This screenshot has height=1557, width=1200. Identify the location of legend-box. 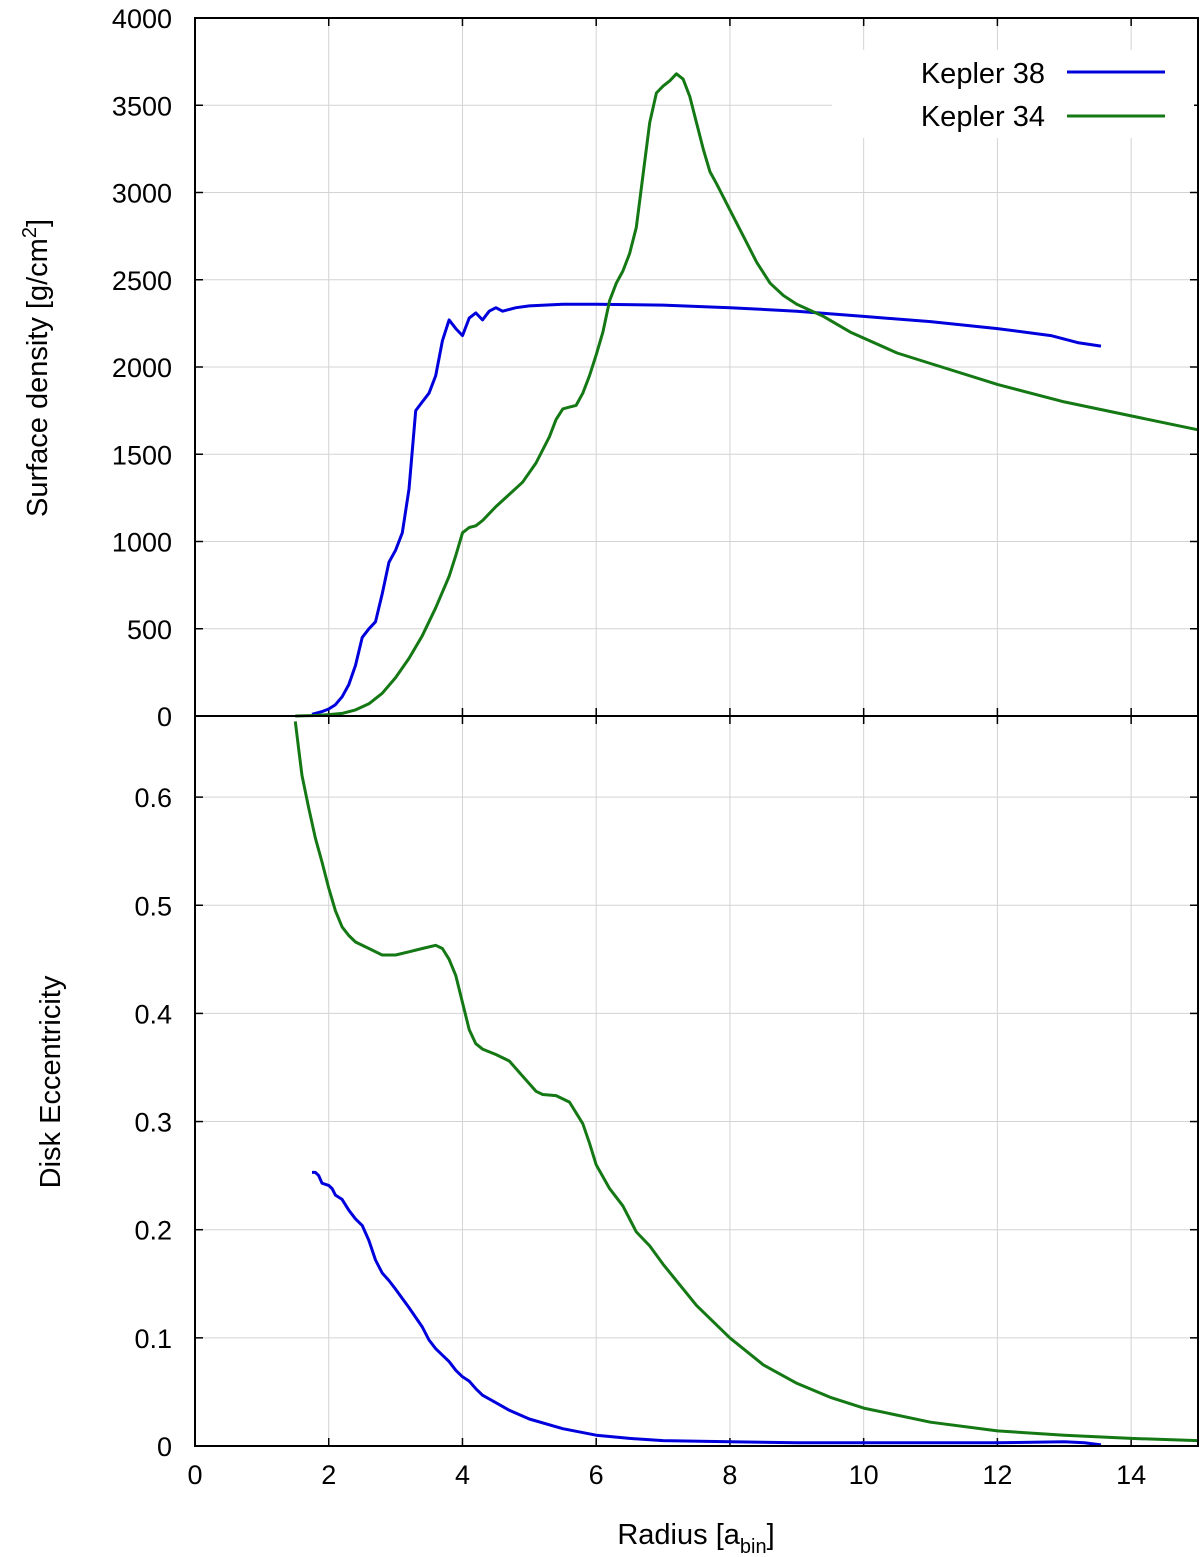
(1013, 94).